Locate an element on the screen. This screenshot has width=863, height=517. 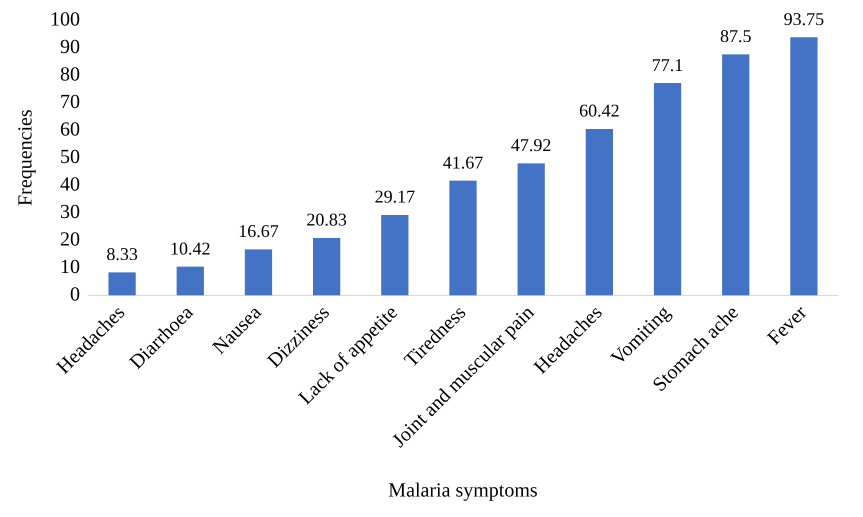
y-tick-label: 20 is located at coordinates (70, 239).